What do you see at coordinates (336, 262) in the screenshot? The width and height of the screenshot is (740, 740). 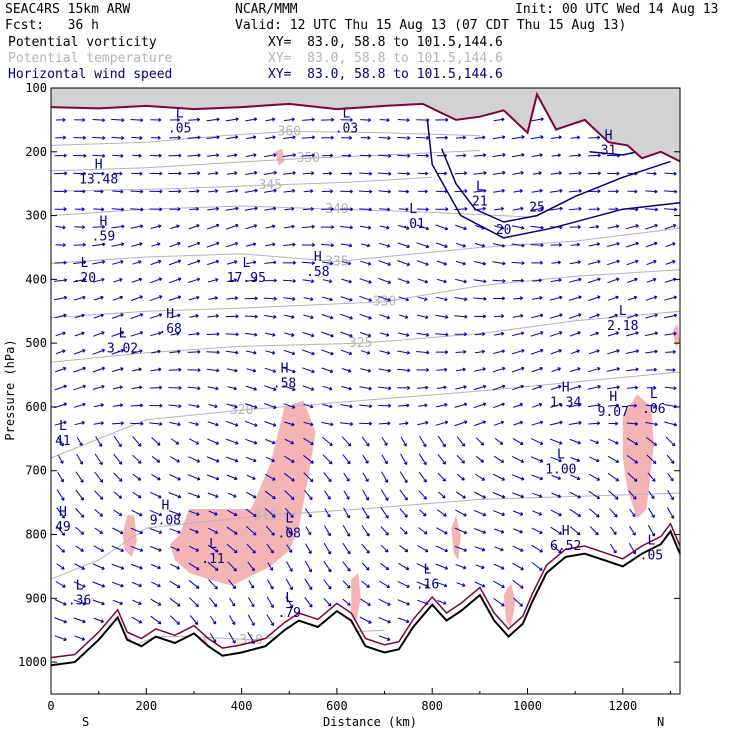 I see `theta-contour-label: 335` at bounding box center [336, 262].